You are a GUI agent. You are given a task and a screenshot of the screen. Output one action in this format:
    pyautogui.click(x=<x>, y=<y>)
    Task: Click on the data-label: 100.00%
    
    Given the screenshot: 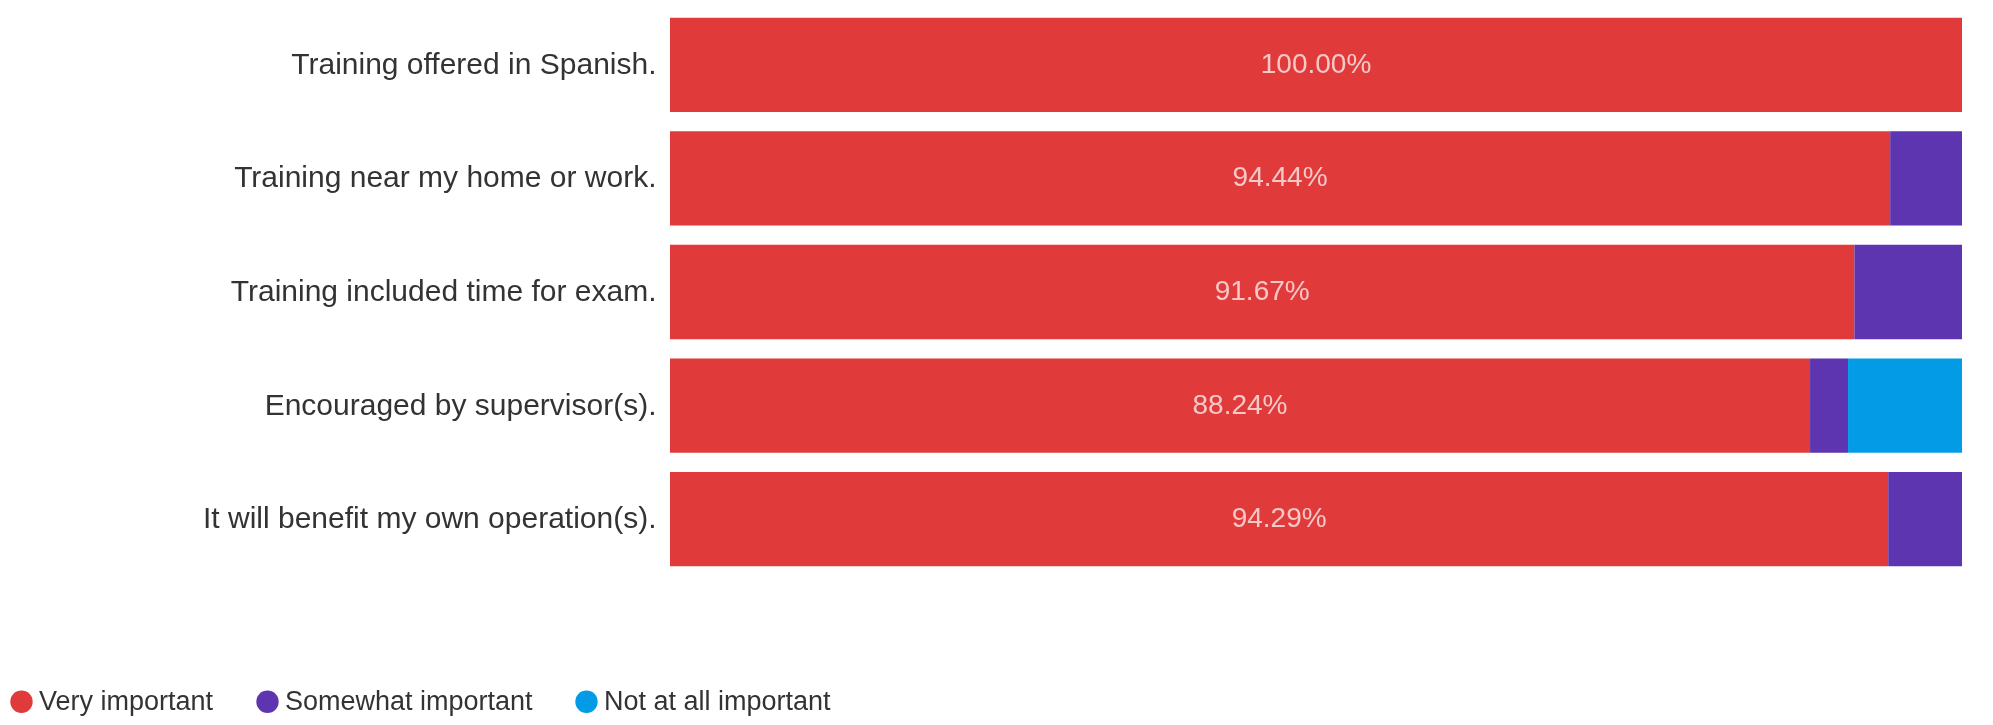 What is the action you would take?
    pyautogui.click(x=1316, y=63)
    